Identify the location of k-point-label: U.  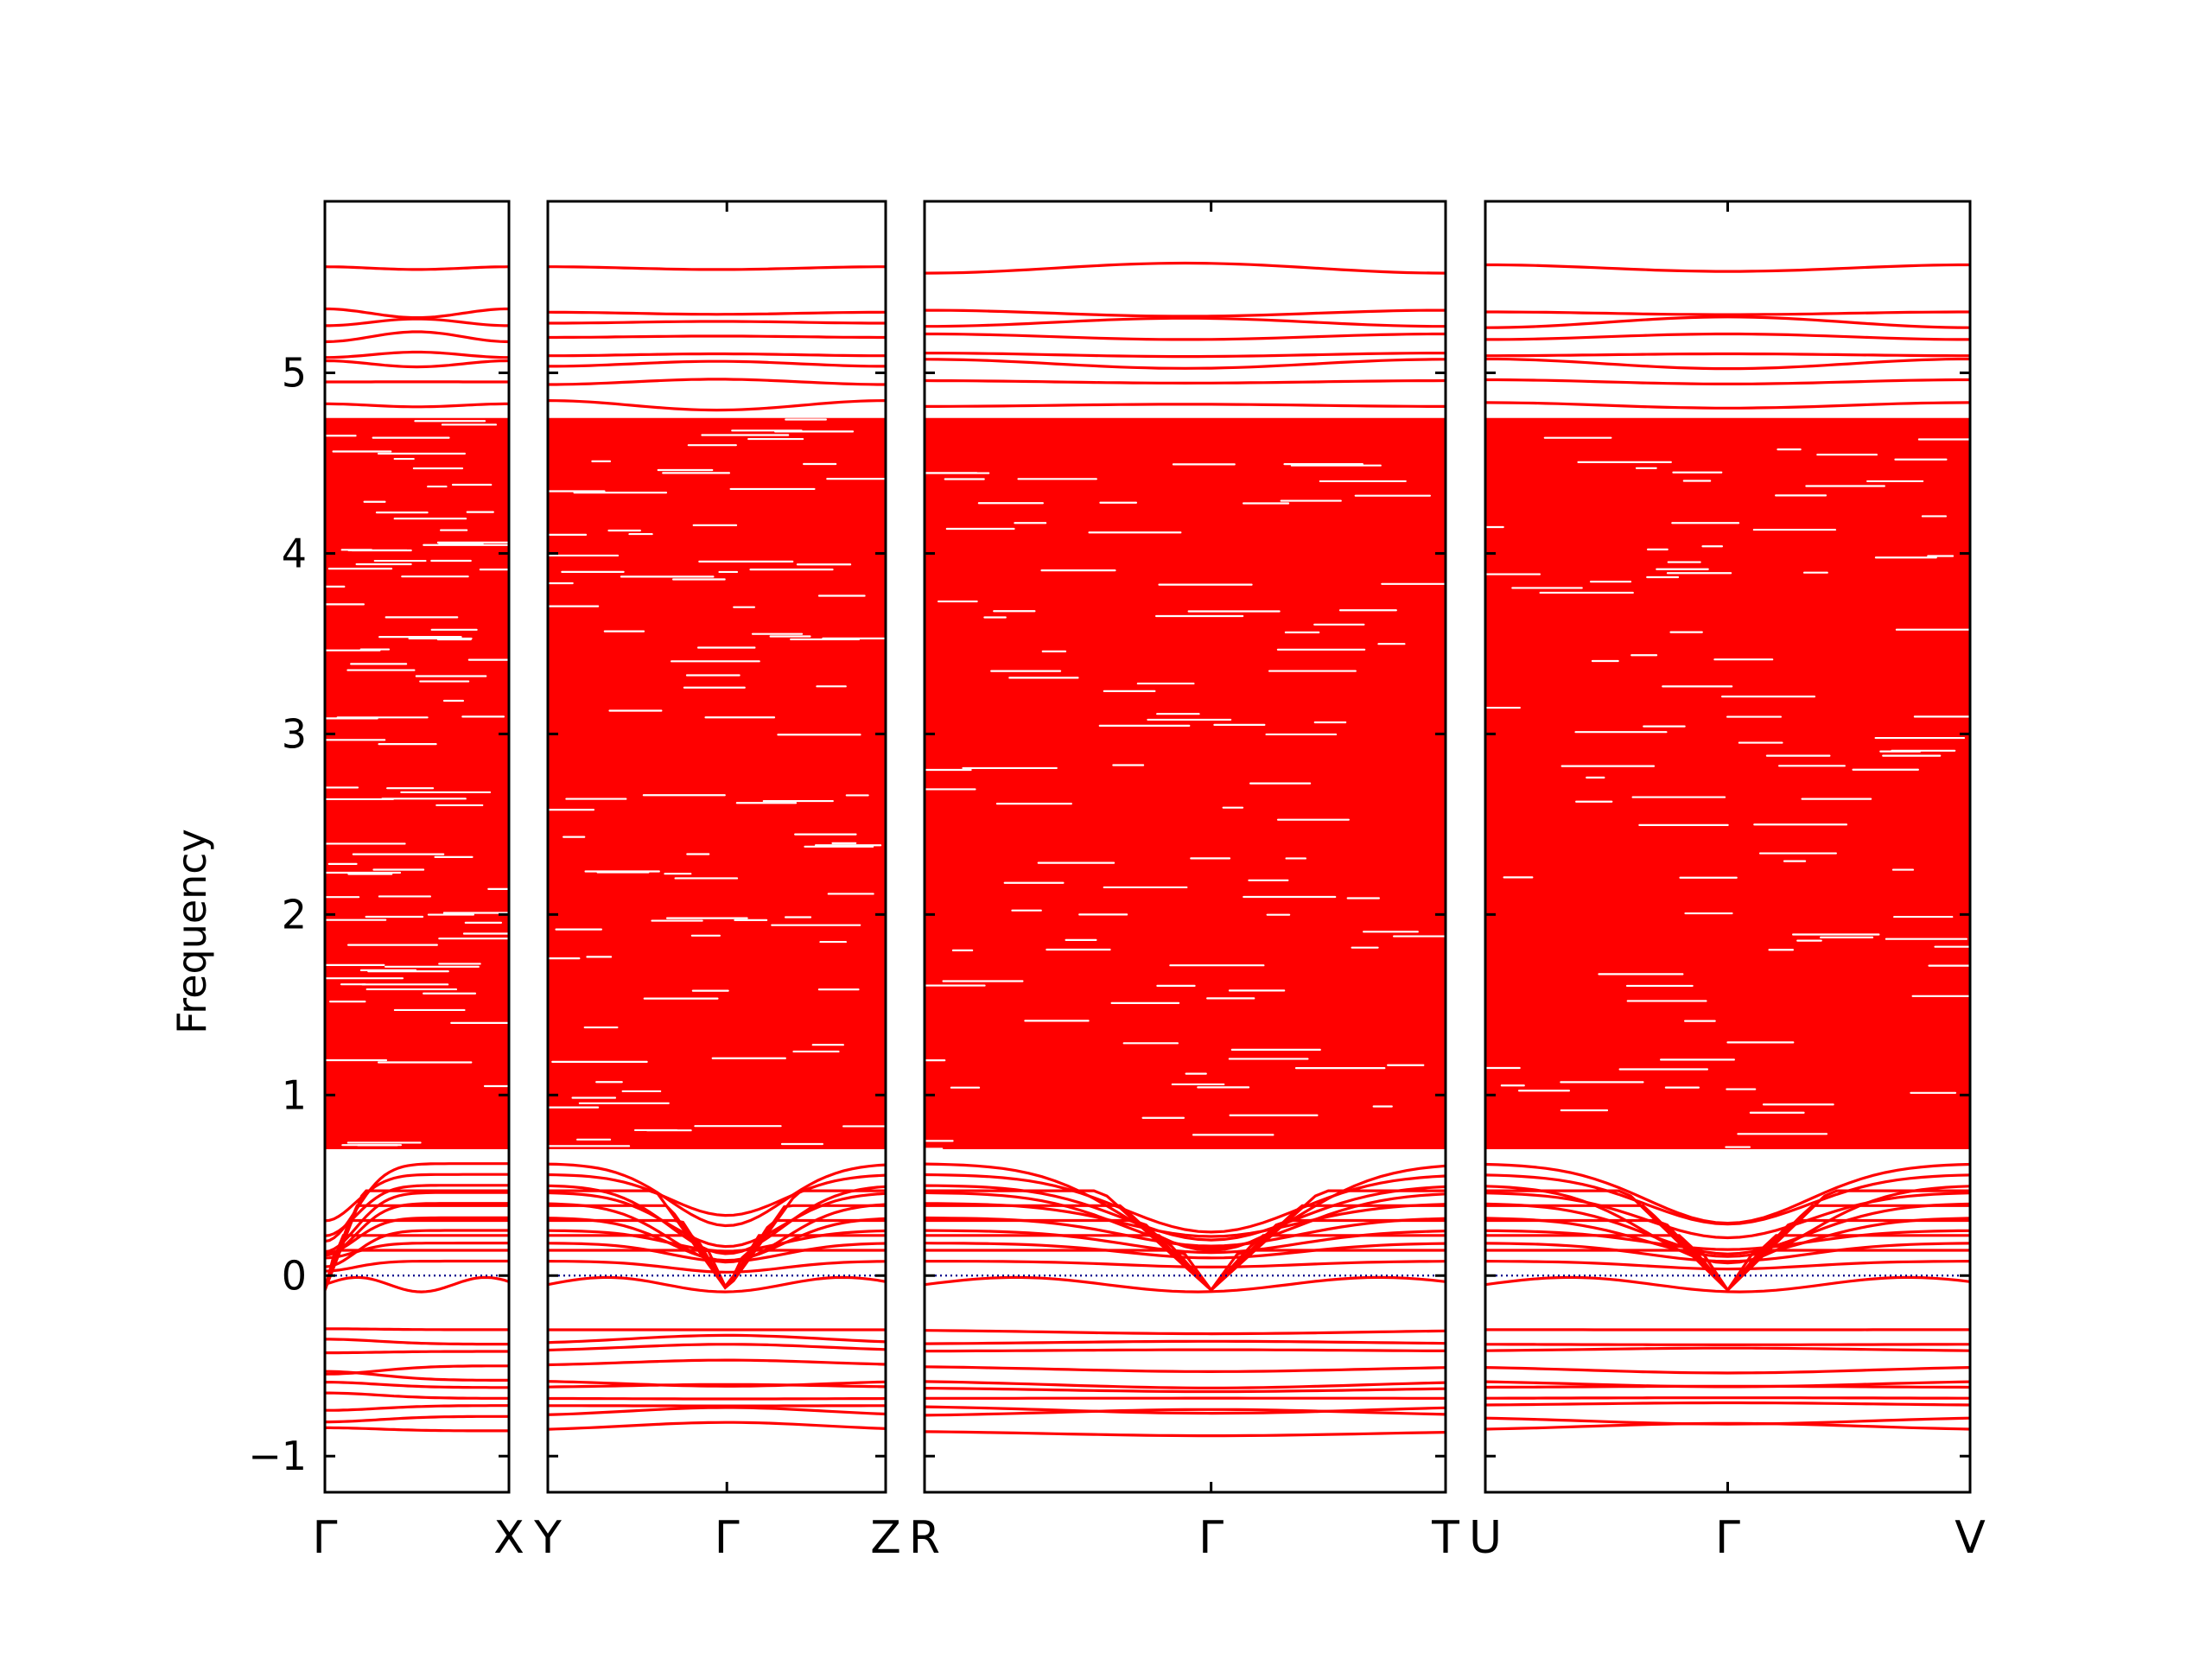
(1485, 1538).